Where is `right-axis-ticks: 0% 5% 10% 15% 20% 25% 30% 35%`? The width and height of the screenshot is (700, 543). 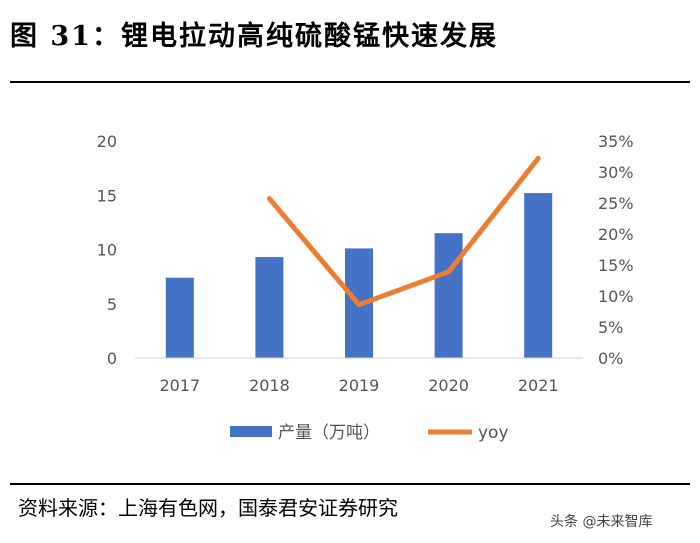 right-axis-ticks: 0% 5% 10% 15% 20% 25% 30% 35% is located at coordinates (616, 250).